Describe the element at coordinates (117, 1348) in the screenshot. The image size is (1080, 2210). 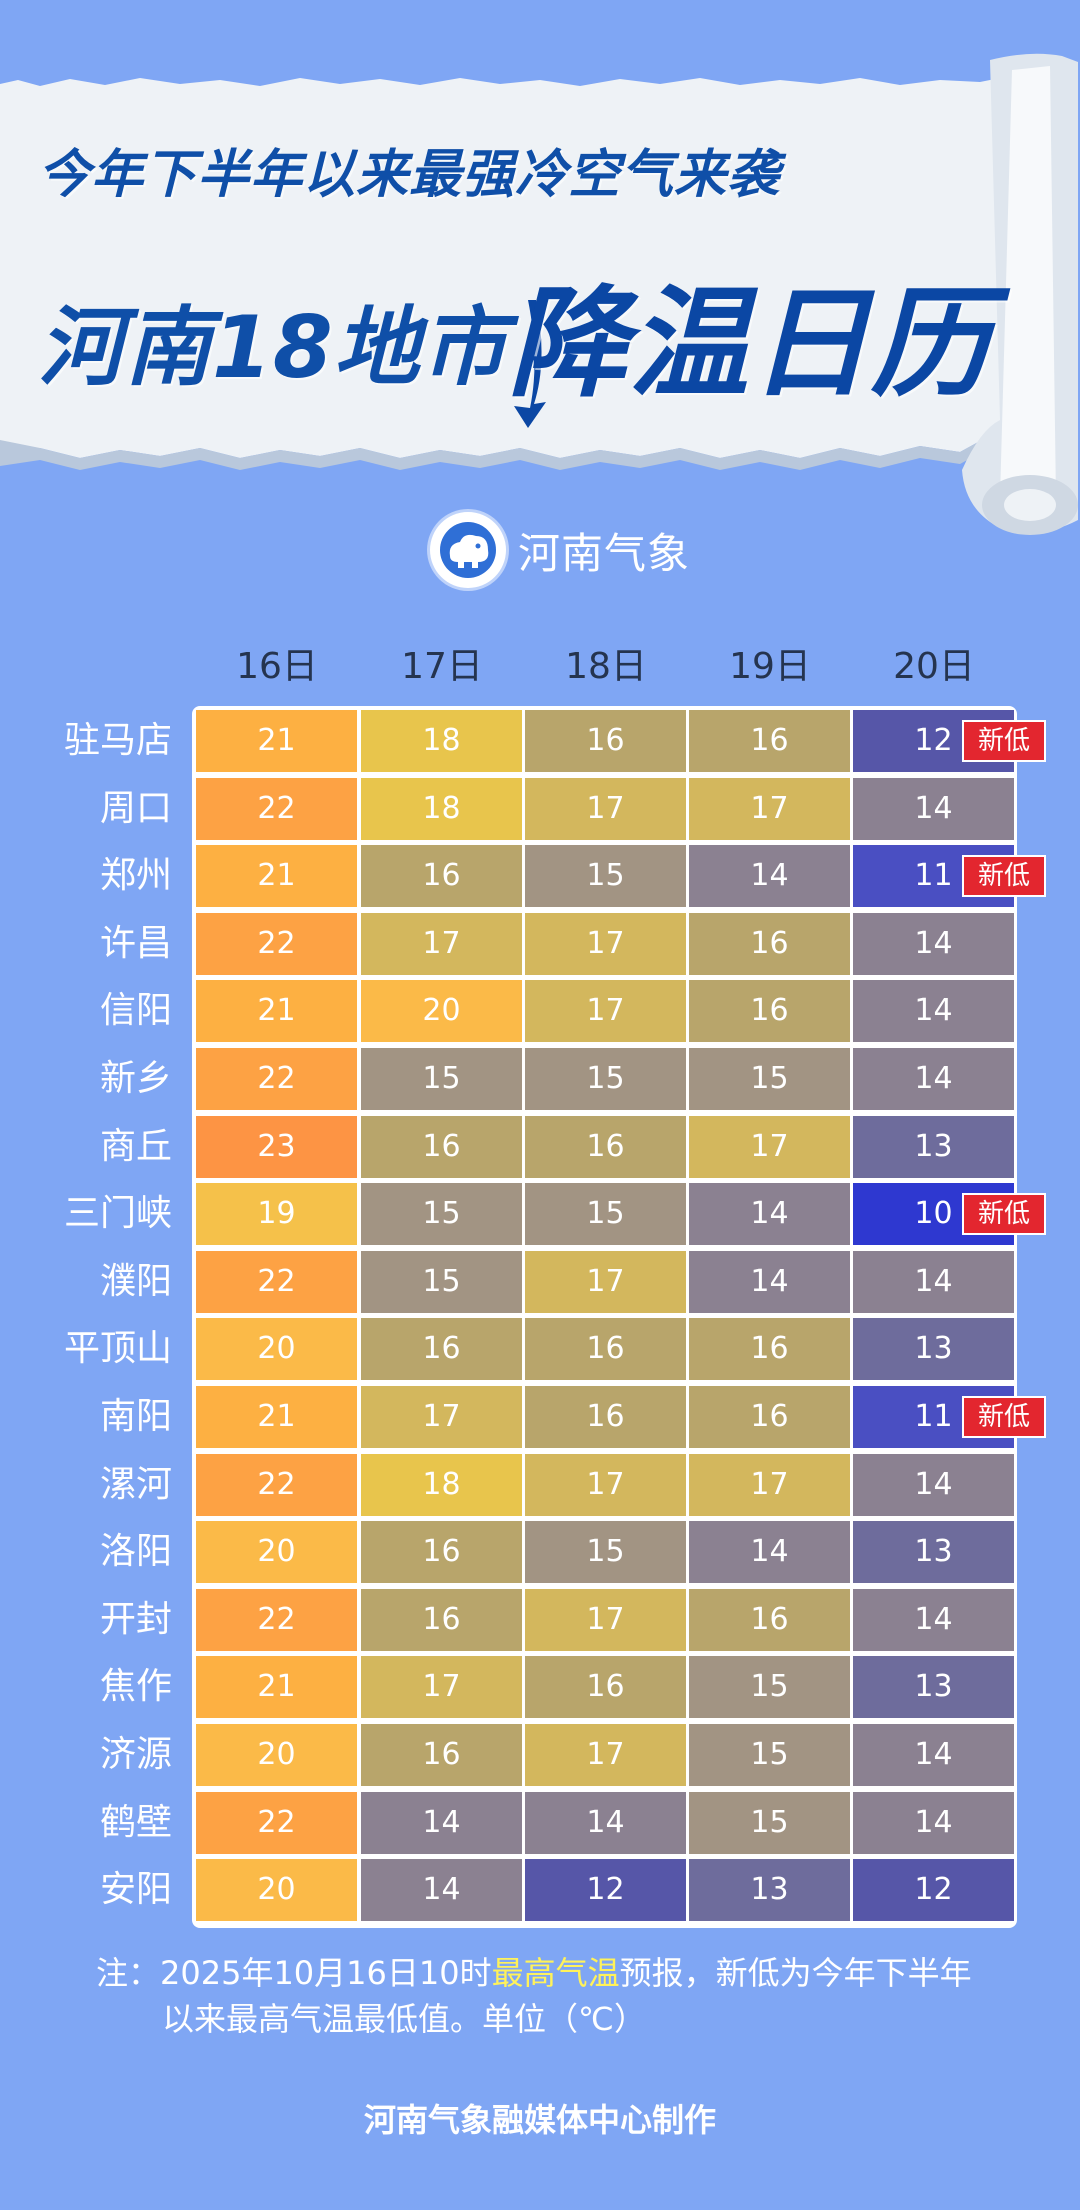
I see `city-label: 平顶山` at that location.